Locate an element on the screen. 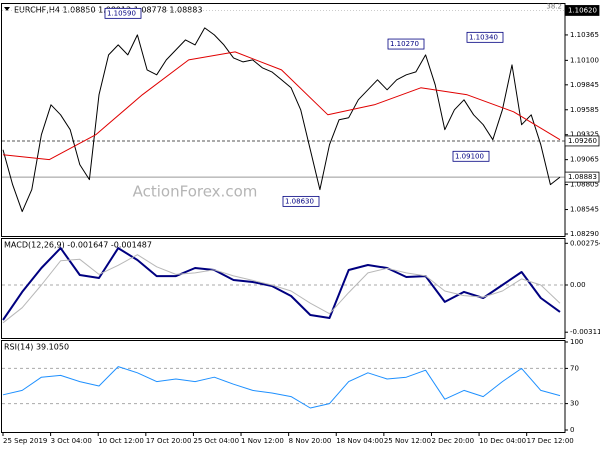 The image size is (600, 450). annotation-label: 1.09100 is located at coordinates (469, 156).